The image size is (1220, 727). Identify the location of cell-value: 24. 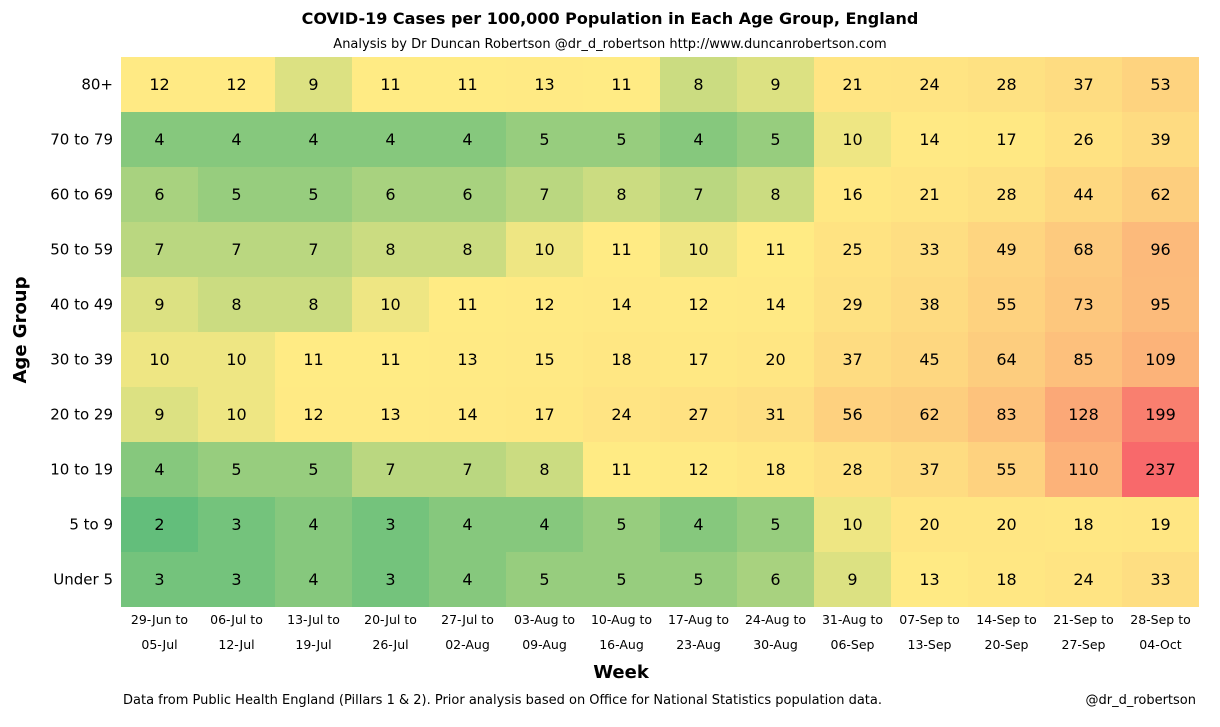
(929, 84).